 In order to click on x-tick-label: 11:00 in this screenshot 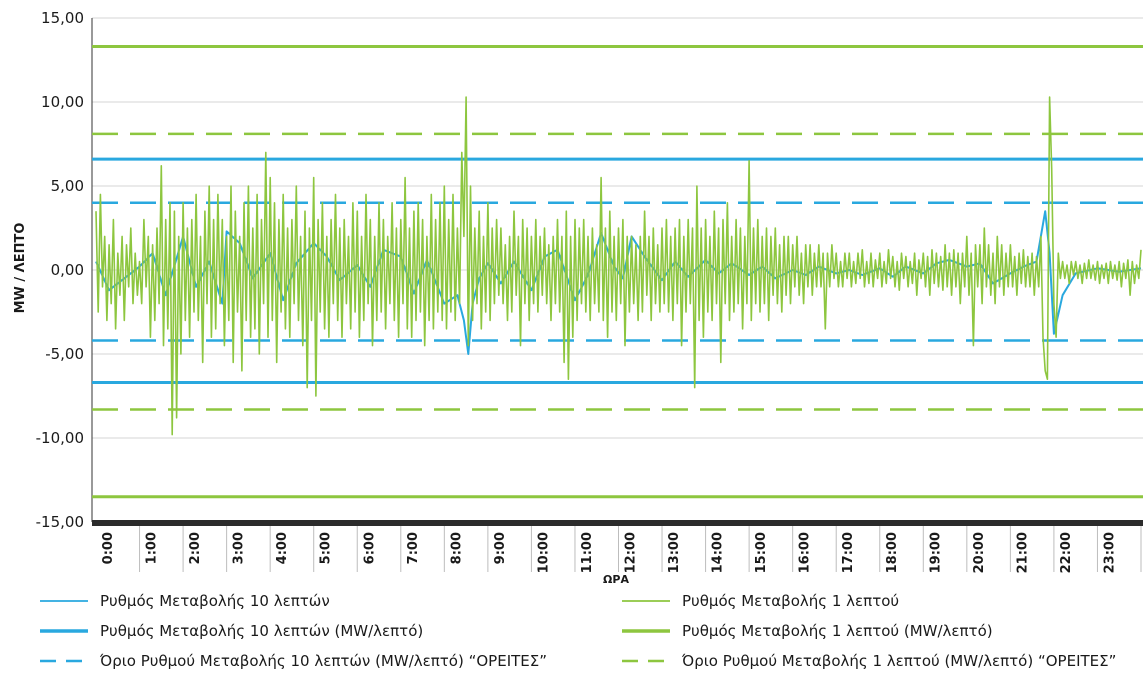, I will do `click(587, 552)`.